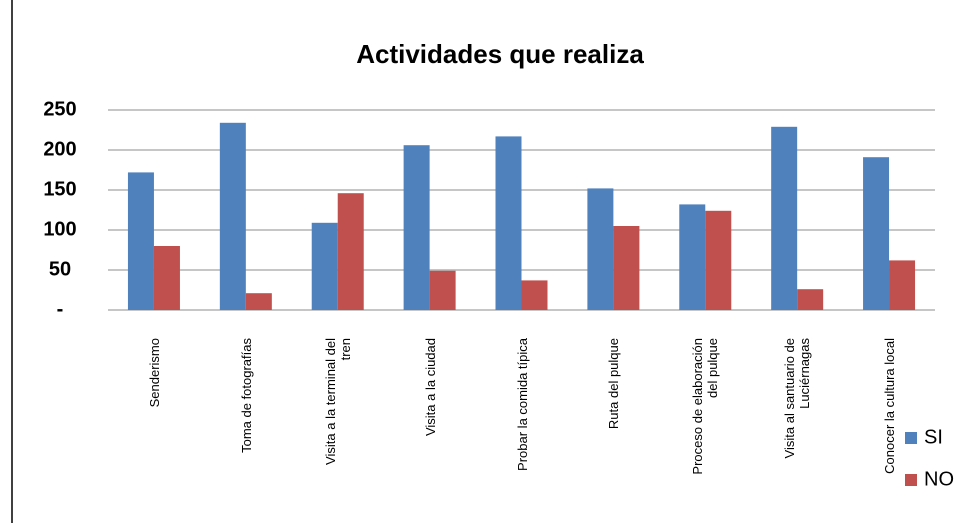 The width and height of the screenshot is (978, 523). What do you see at coordinates (705, 406) in the screenshot?
I see `x-tick-label: Proceso de elaboración del pulque` at bounding box center [705, 406].